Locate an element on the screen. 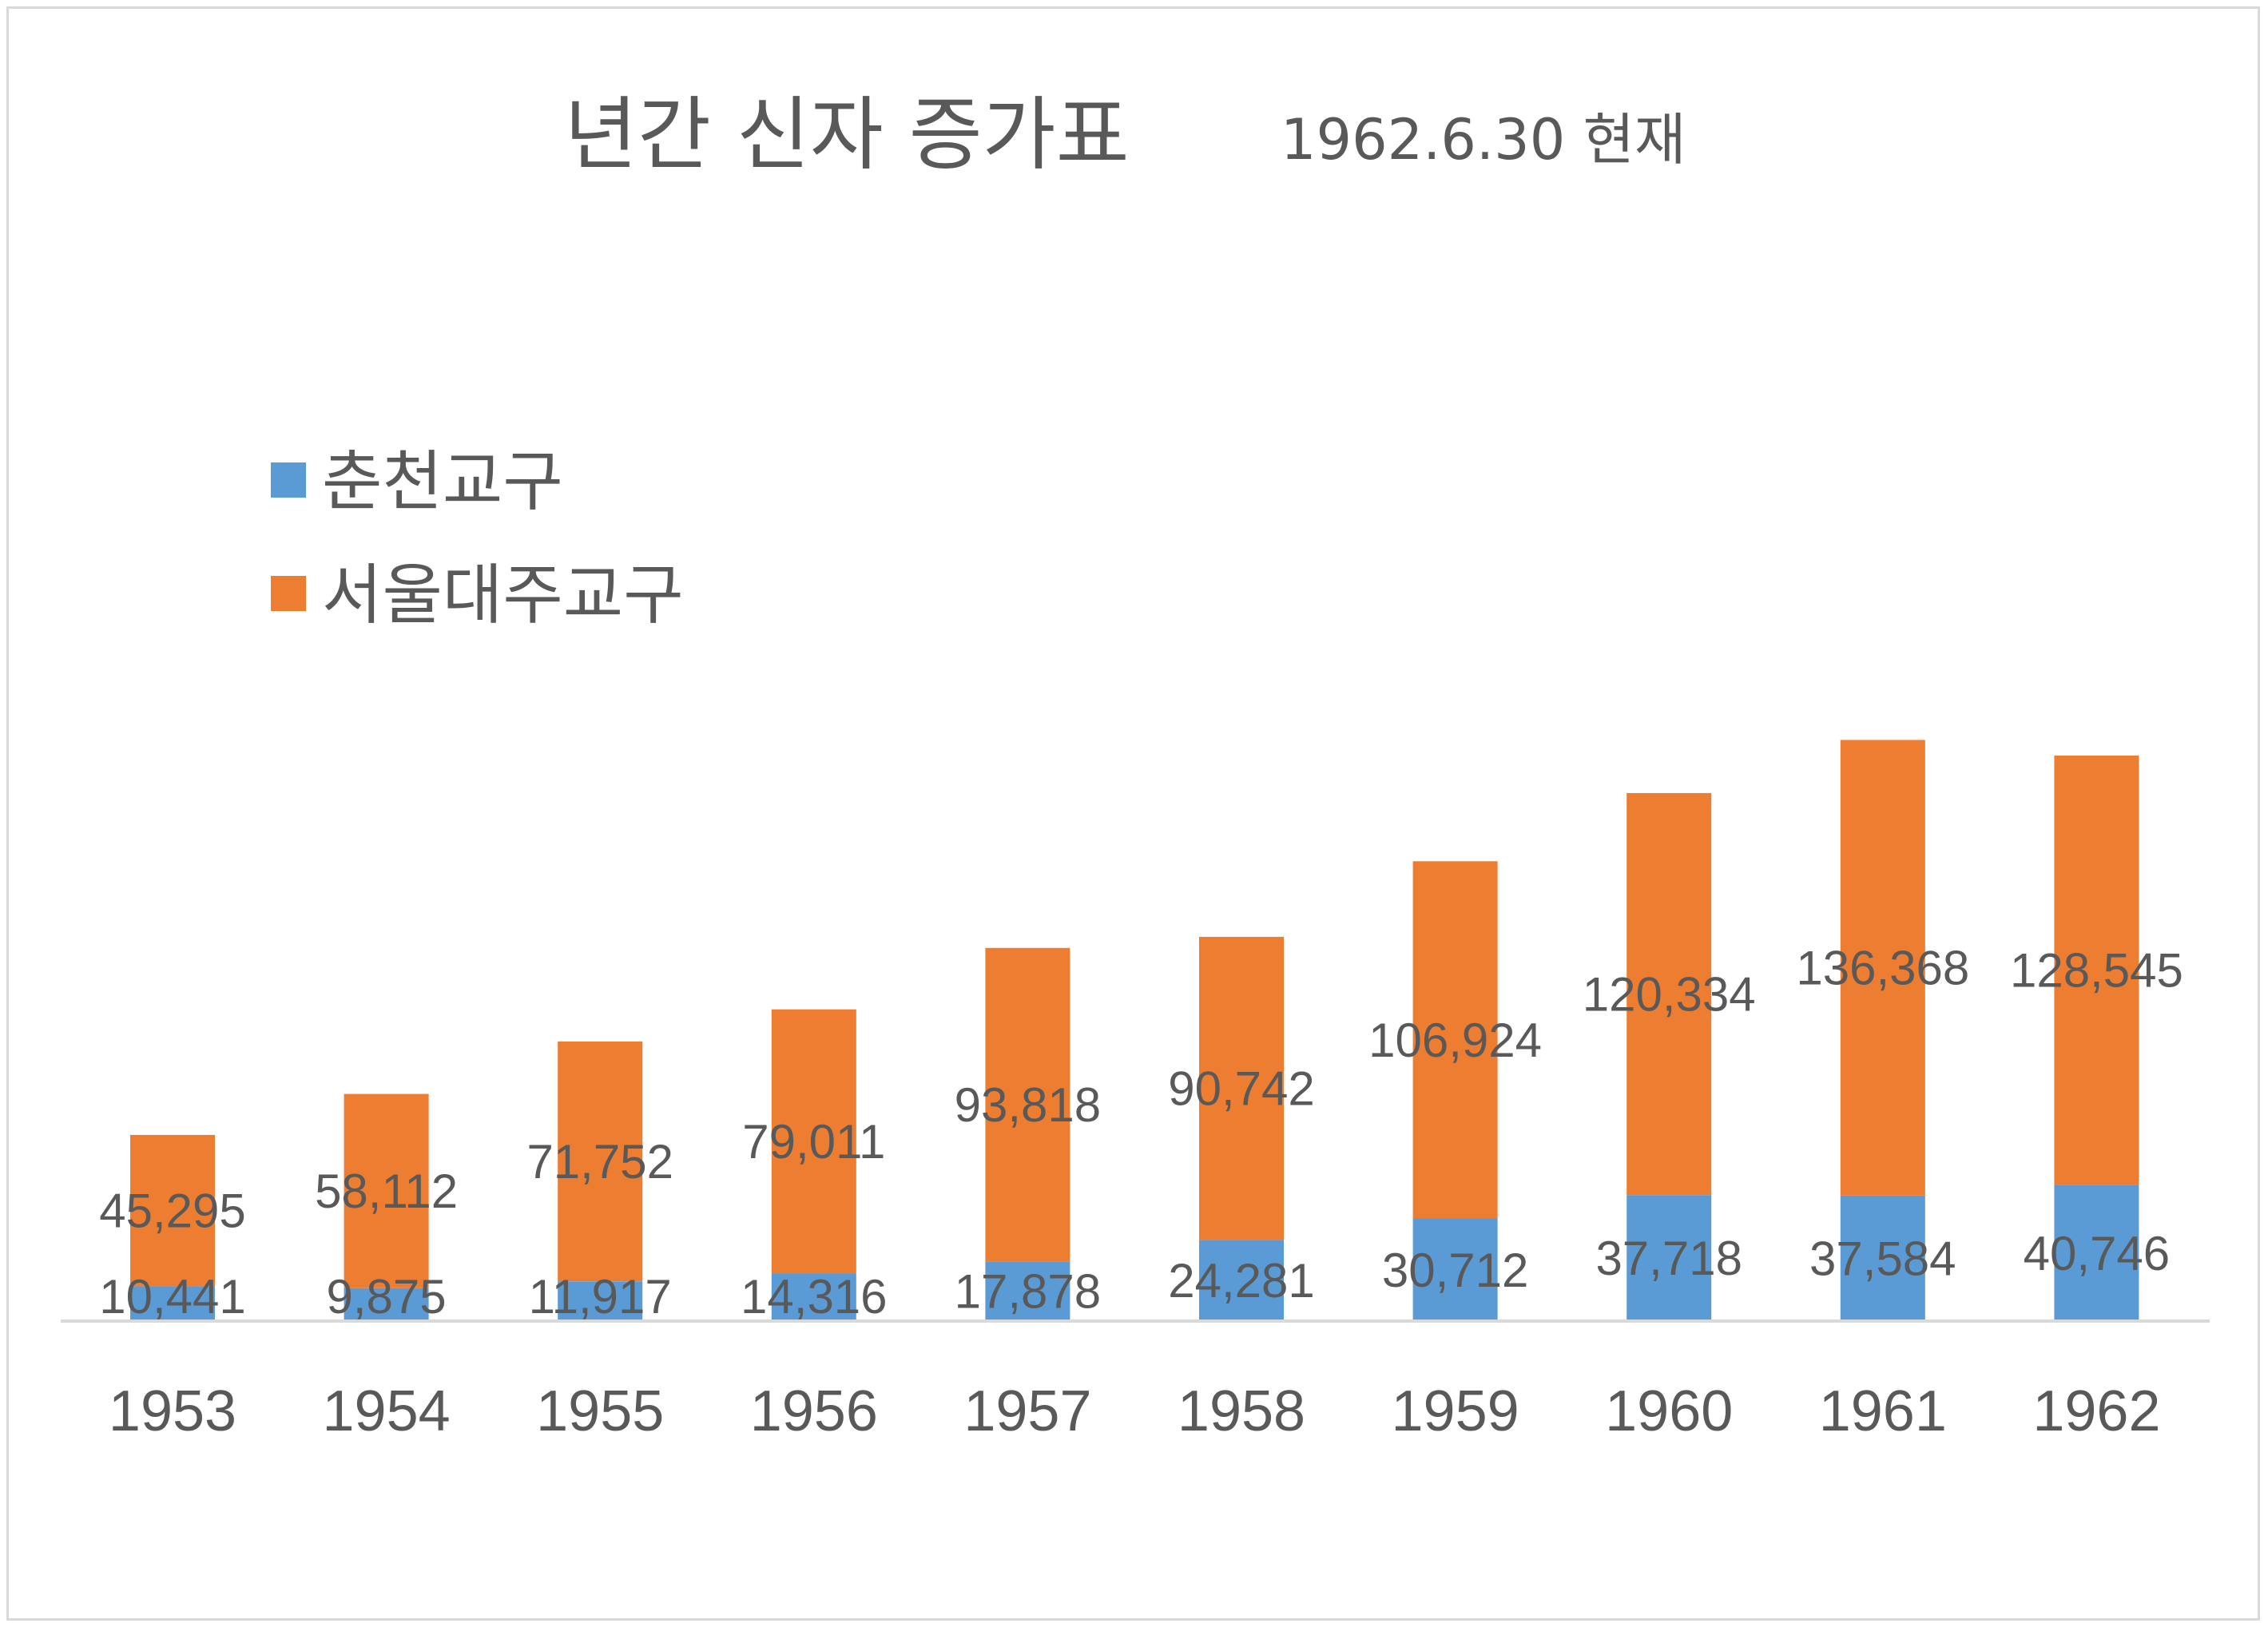 The image size is (2268, 1627). legend-label-seoul: 서울대주교구 is located at coordinates (503, 595).